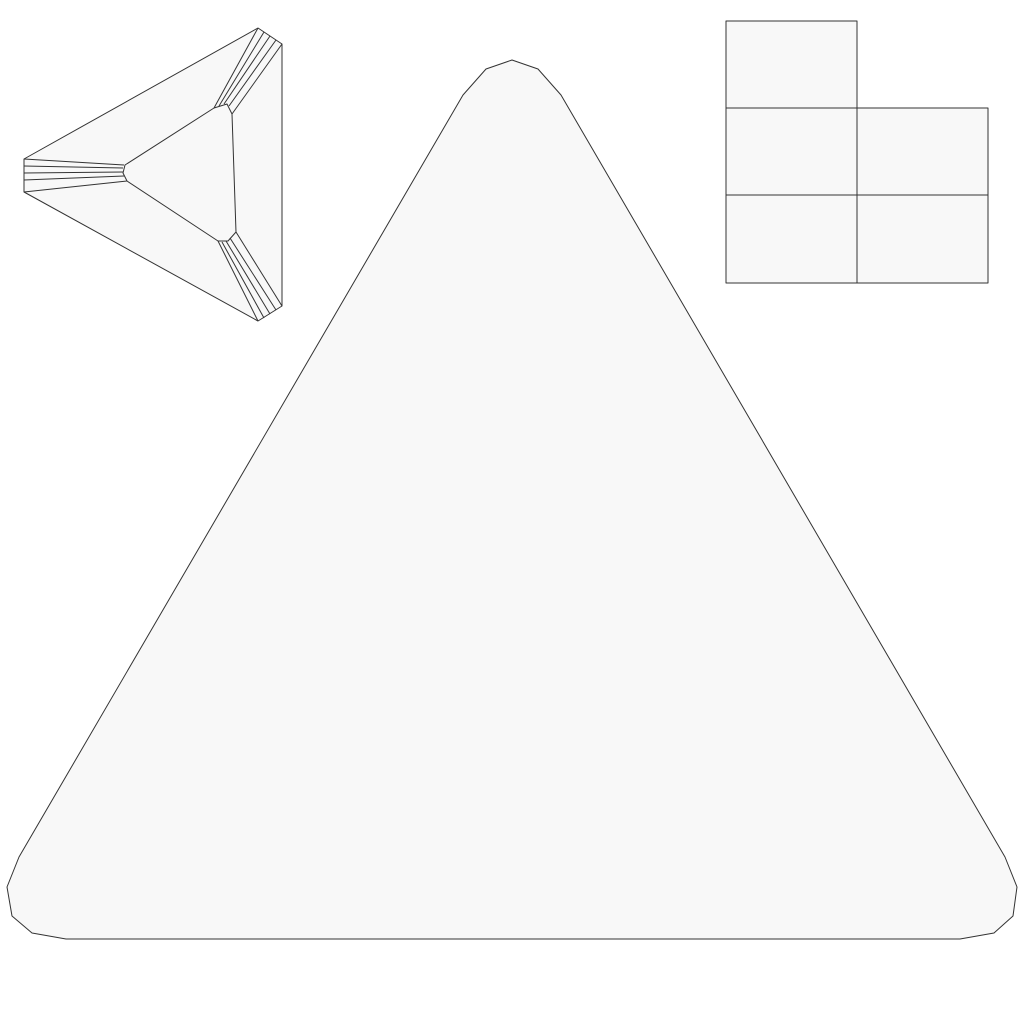 The height and width of the screenshot is (1024, 1024). I want to click on side-view-cell-top-left, so click(791, 64).